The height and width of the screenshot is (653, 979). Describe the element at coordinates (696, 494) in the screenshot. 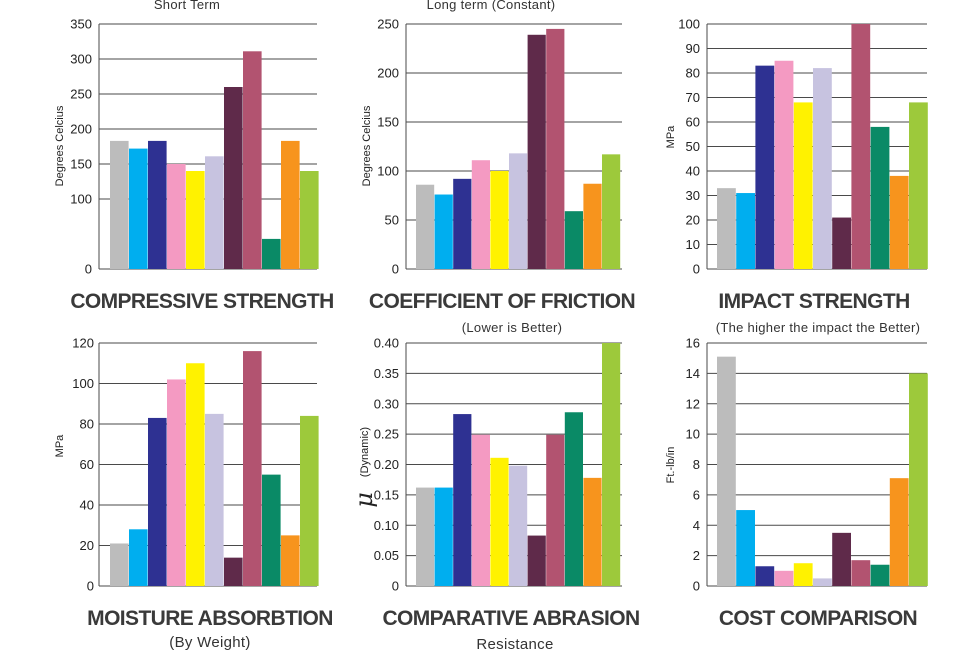

I see `y-tick-label: 6` at that location.